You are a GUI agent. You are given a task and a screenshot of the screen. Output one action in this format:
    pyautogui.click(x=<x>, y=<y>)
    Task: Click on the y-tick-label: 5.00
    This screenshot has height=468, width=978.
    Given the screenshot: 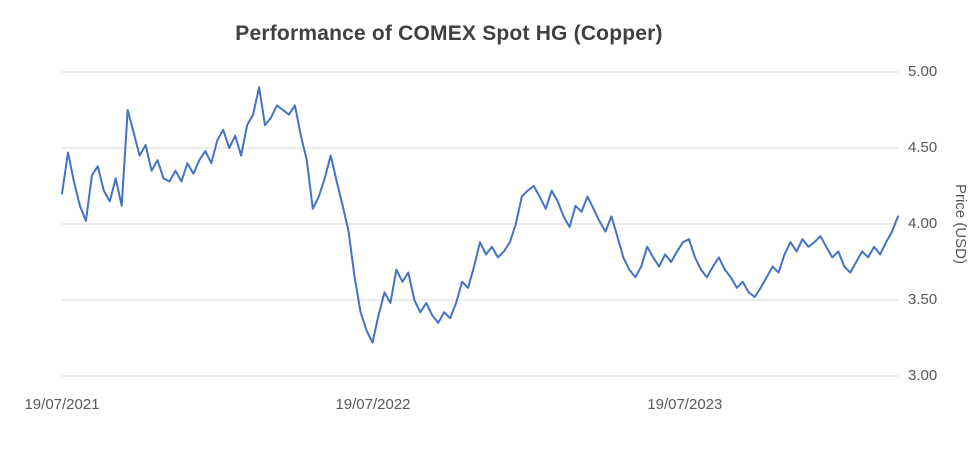 What is the action you would take?
    pyautogui.click(x=923, y=71)
    